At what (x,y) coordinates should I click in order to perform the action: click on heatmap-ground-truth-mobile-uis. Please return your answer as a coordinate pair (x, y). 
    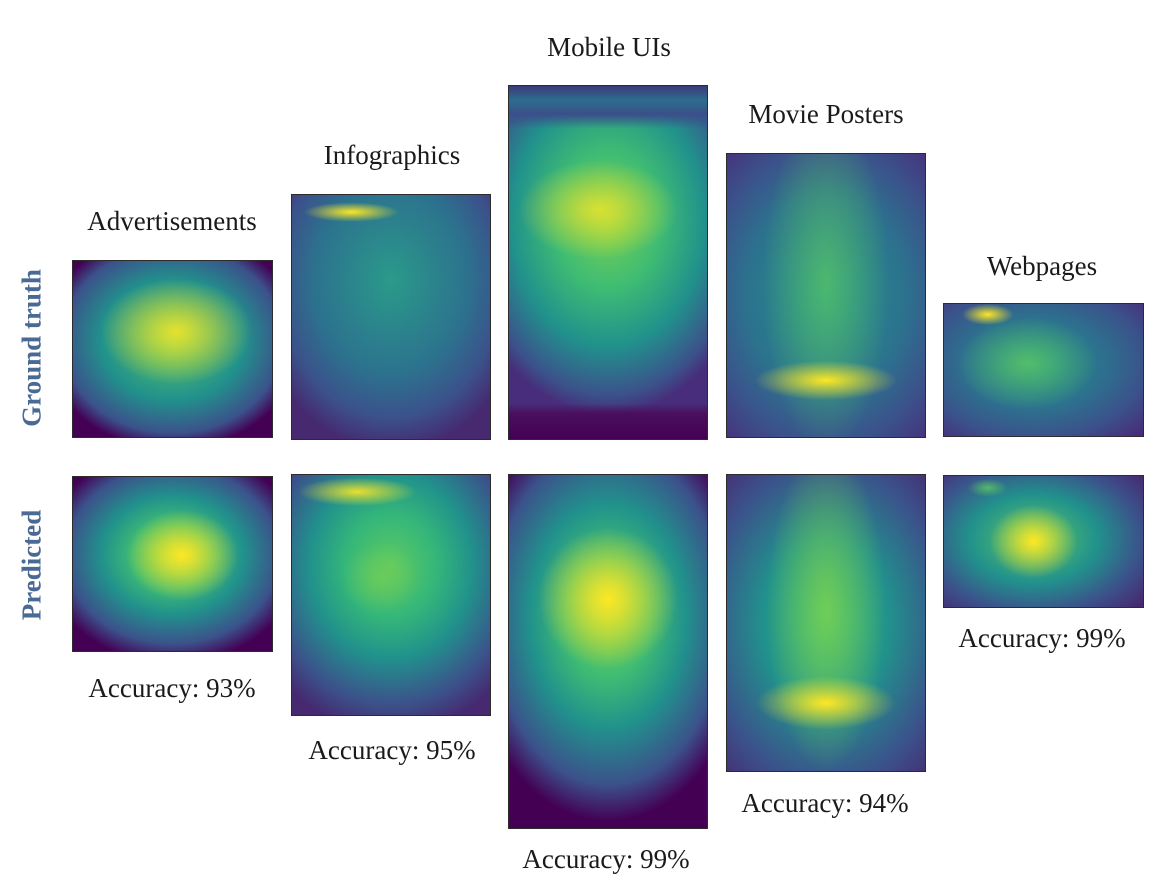
    Looking at the image, I should click on (608, 262).